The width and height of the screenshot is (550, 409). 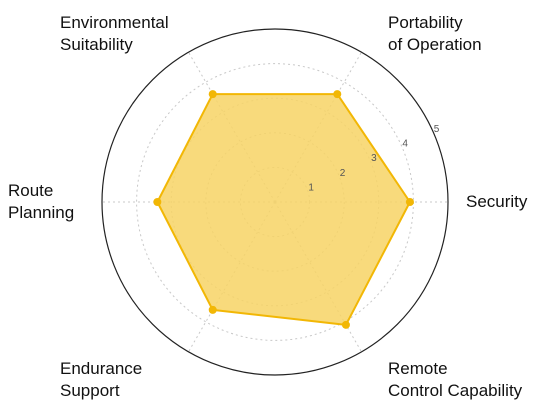 I want to click on radial-tick-2: 2, so click(x=343, y=173).